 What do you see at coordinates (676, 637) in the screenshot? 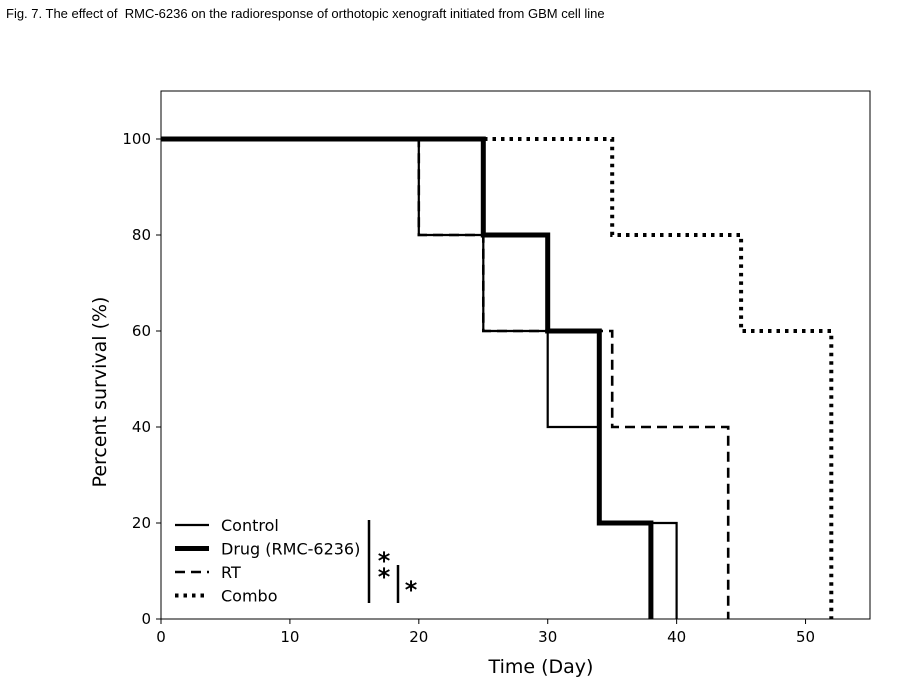
I see `x-tick-label-4: 40` at bounding box center [676, 637].